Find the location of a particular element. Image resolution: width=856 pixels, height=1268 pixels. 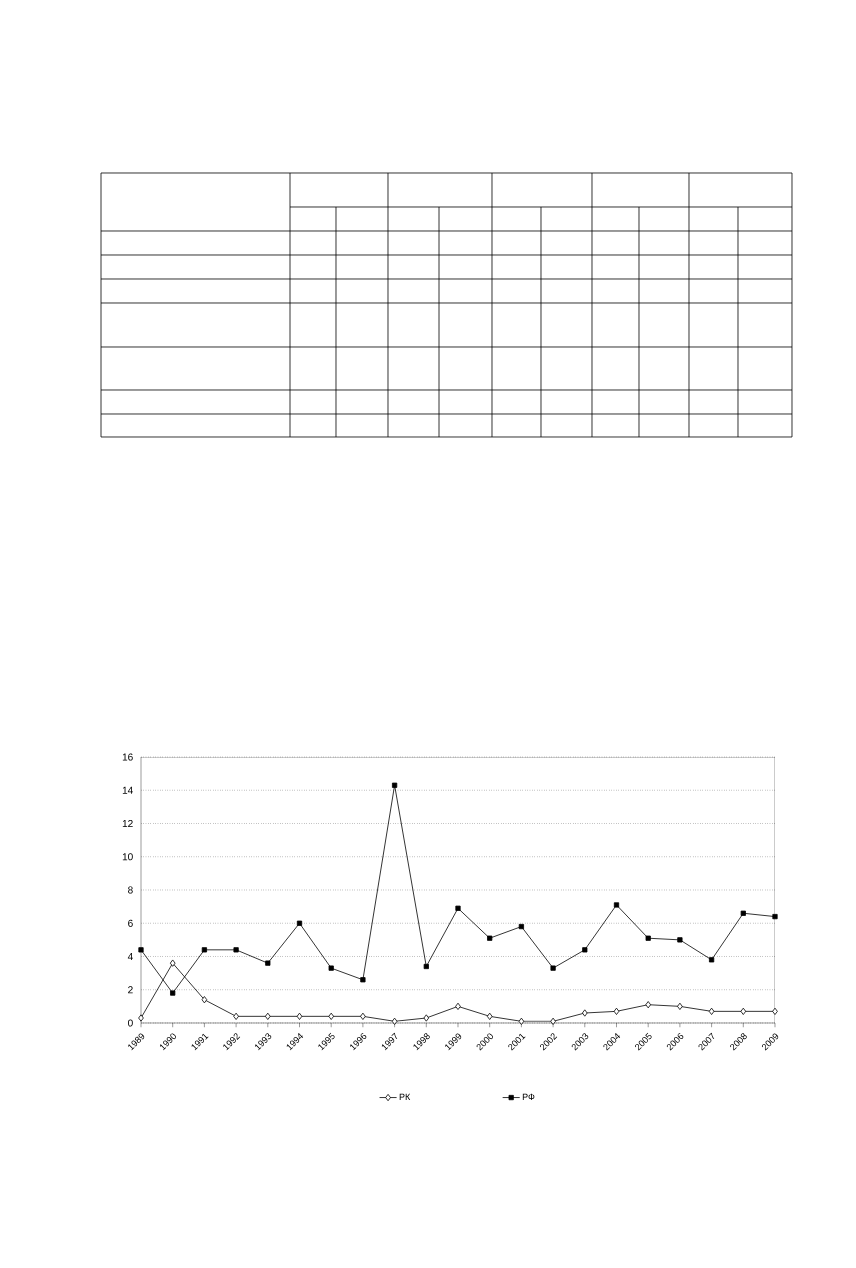

y-tick-label: 14 is located at coordinates (127, 790).